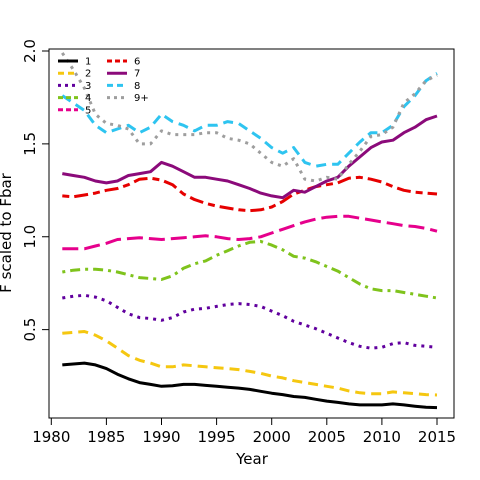 This screenshot has height=480, width=480. What do you see at coordinates (51, 437) in the screenshot?
I see `x-tick-label-1980: 1980` at bounding box center [51, 437].